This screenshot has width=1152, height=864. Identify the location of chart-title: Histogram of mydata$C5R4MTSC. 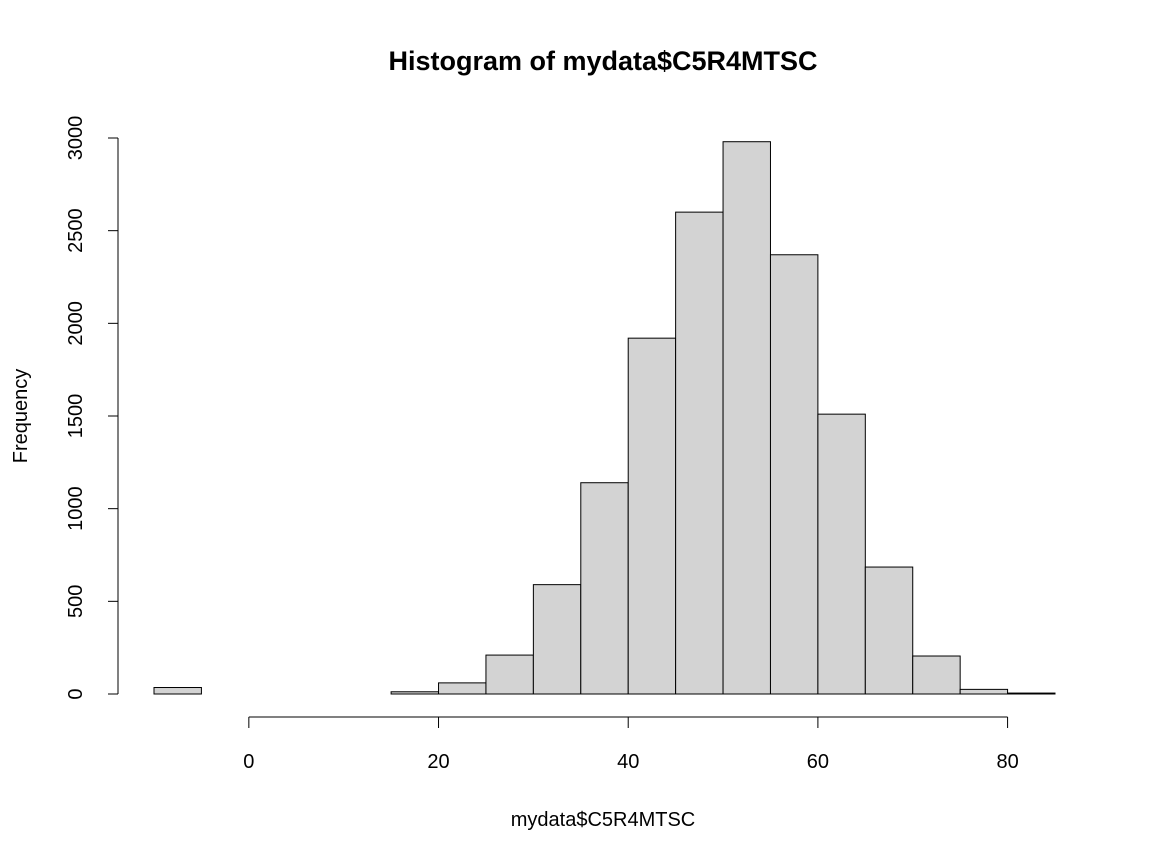
(602, 61).